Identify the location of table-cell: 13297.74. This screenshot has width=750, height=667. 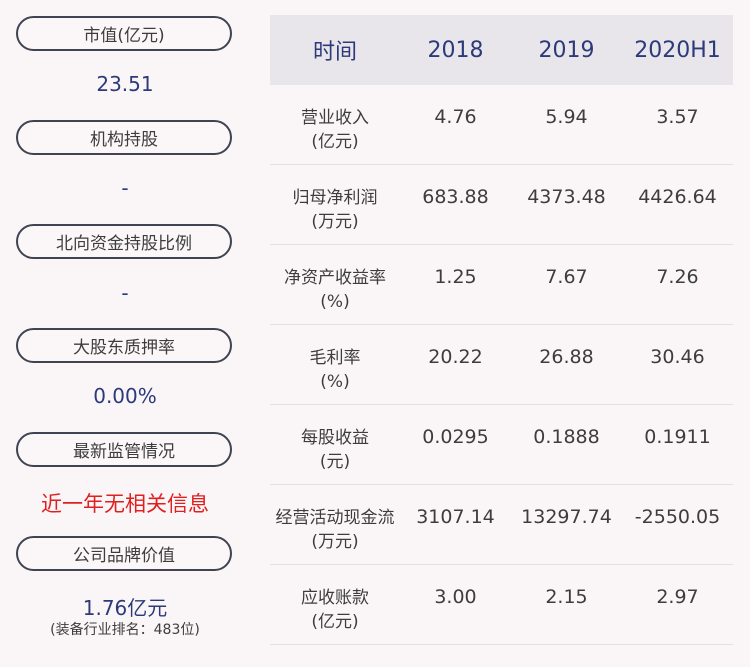
(566, 517).